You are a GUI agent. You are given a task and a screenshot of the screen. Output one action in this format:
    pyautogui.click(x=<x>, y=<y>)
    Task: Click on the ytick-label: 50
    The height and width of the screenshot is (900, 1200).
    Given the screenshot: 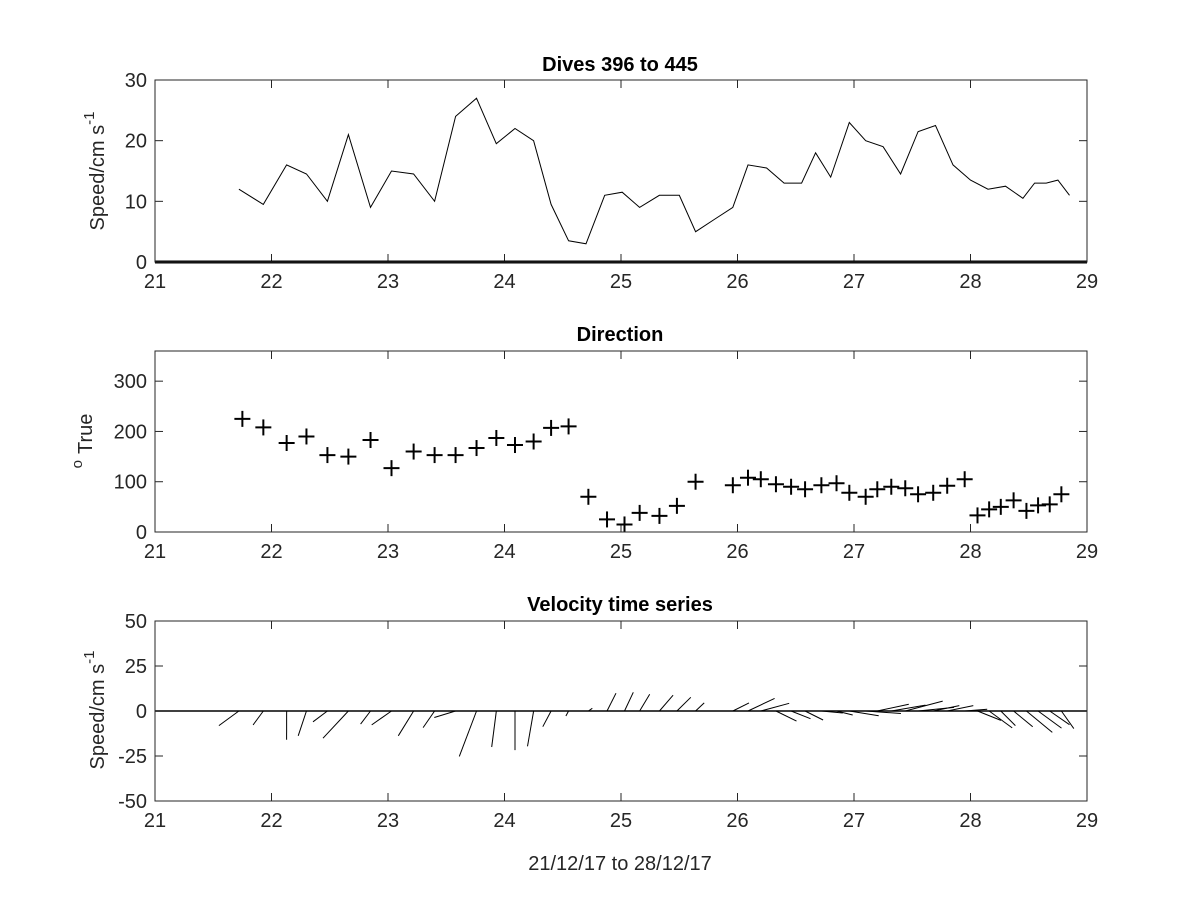 What is the action you would take?
    pyautogui.click(x=136, y=622)
    